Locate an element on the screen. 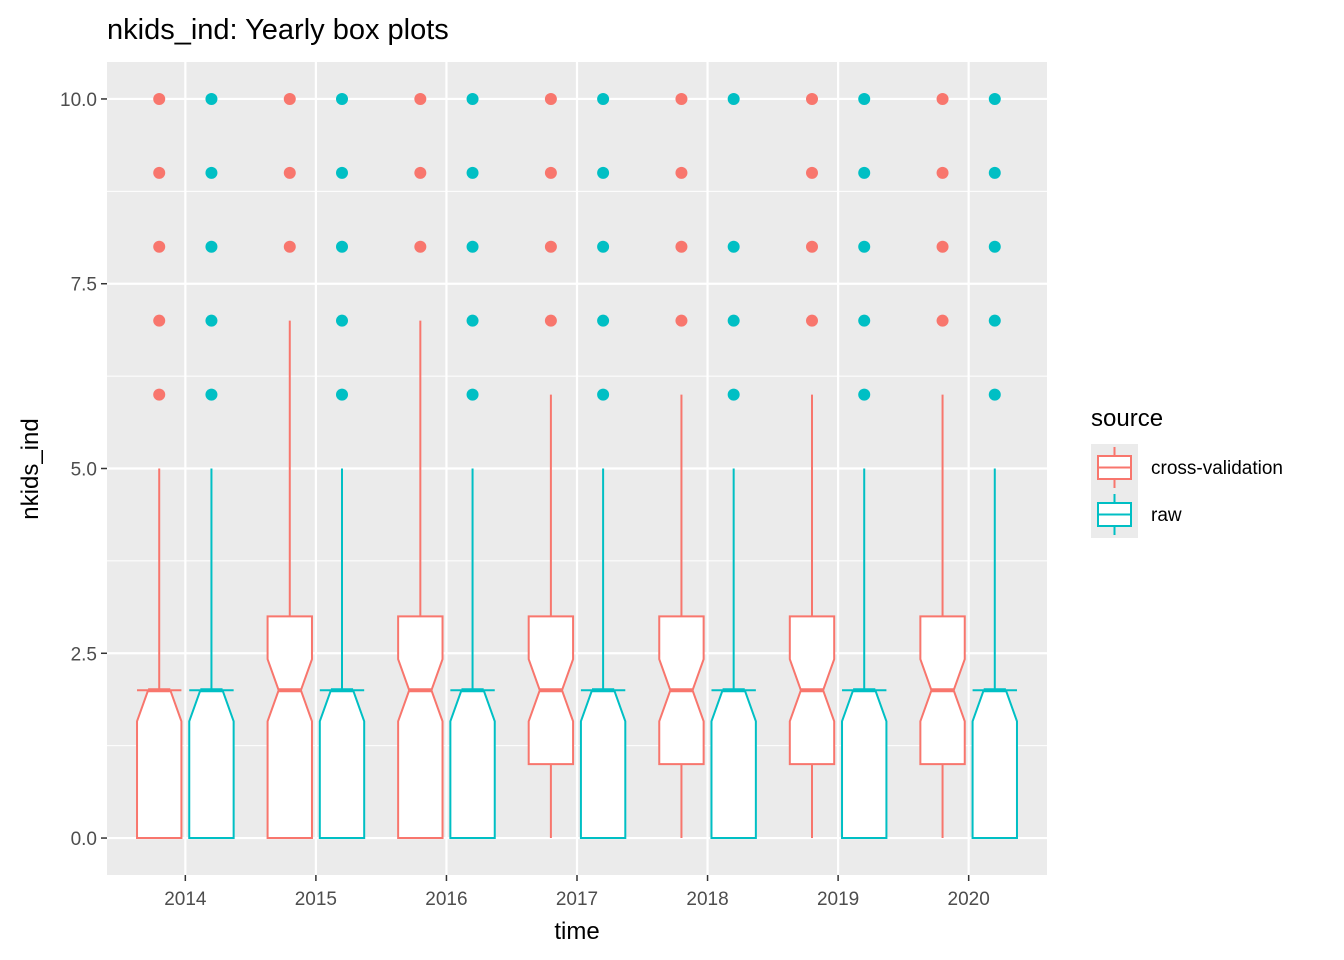 The width and height of the screenshot is (1344, 960). box-raw-2015 is located at coordinates (342, 466).